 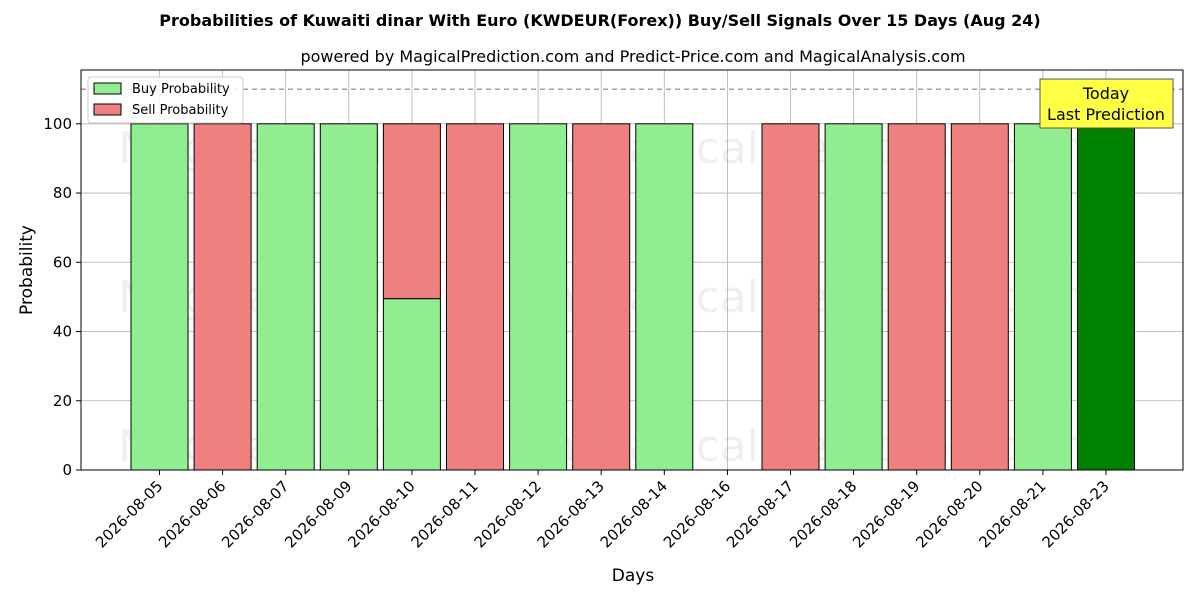 I want to click on y-tick-label: 100, so click(x=57, y=124).